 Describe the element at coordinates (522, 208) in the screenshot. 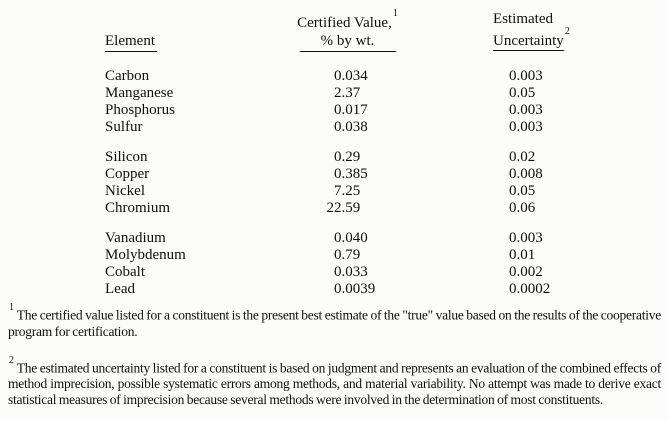

I see `uncertainty-cell: 0.06` at that location.